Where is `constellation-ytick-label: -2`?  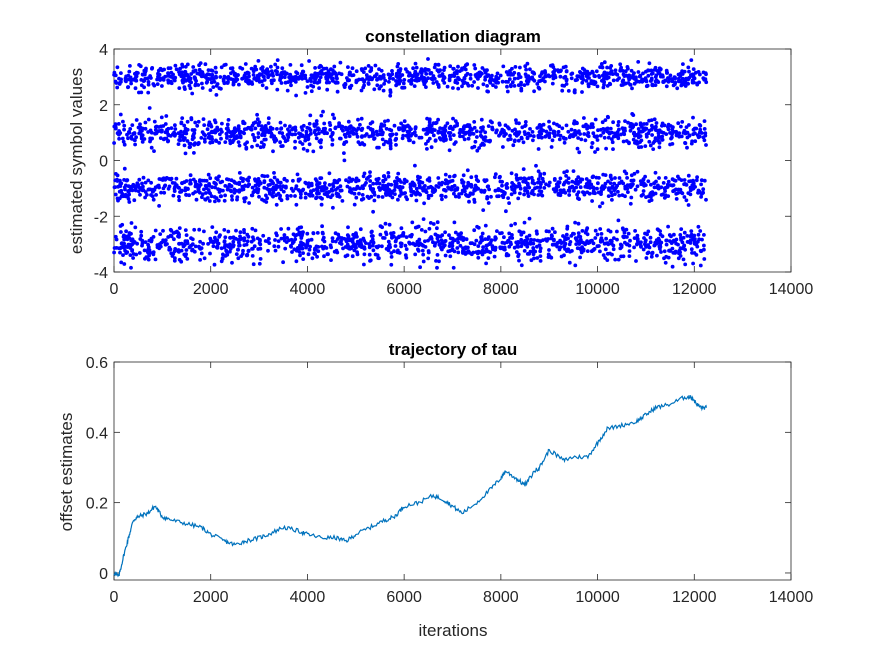
constellation-ytick-label: -2 is located at coordinates (101, 217).